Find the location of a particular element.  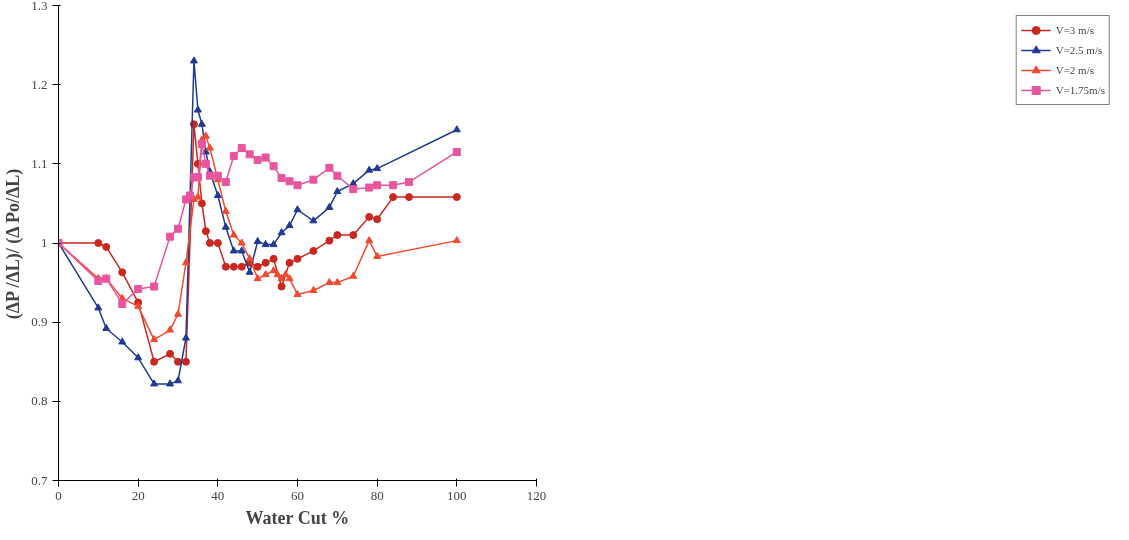

x-tick-label: 120 is located at coordinates (536, 495).